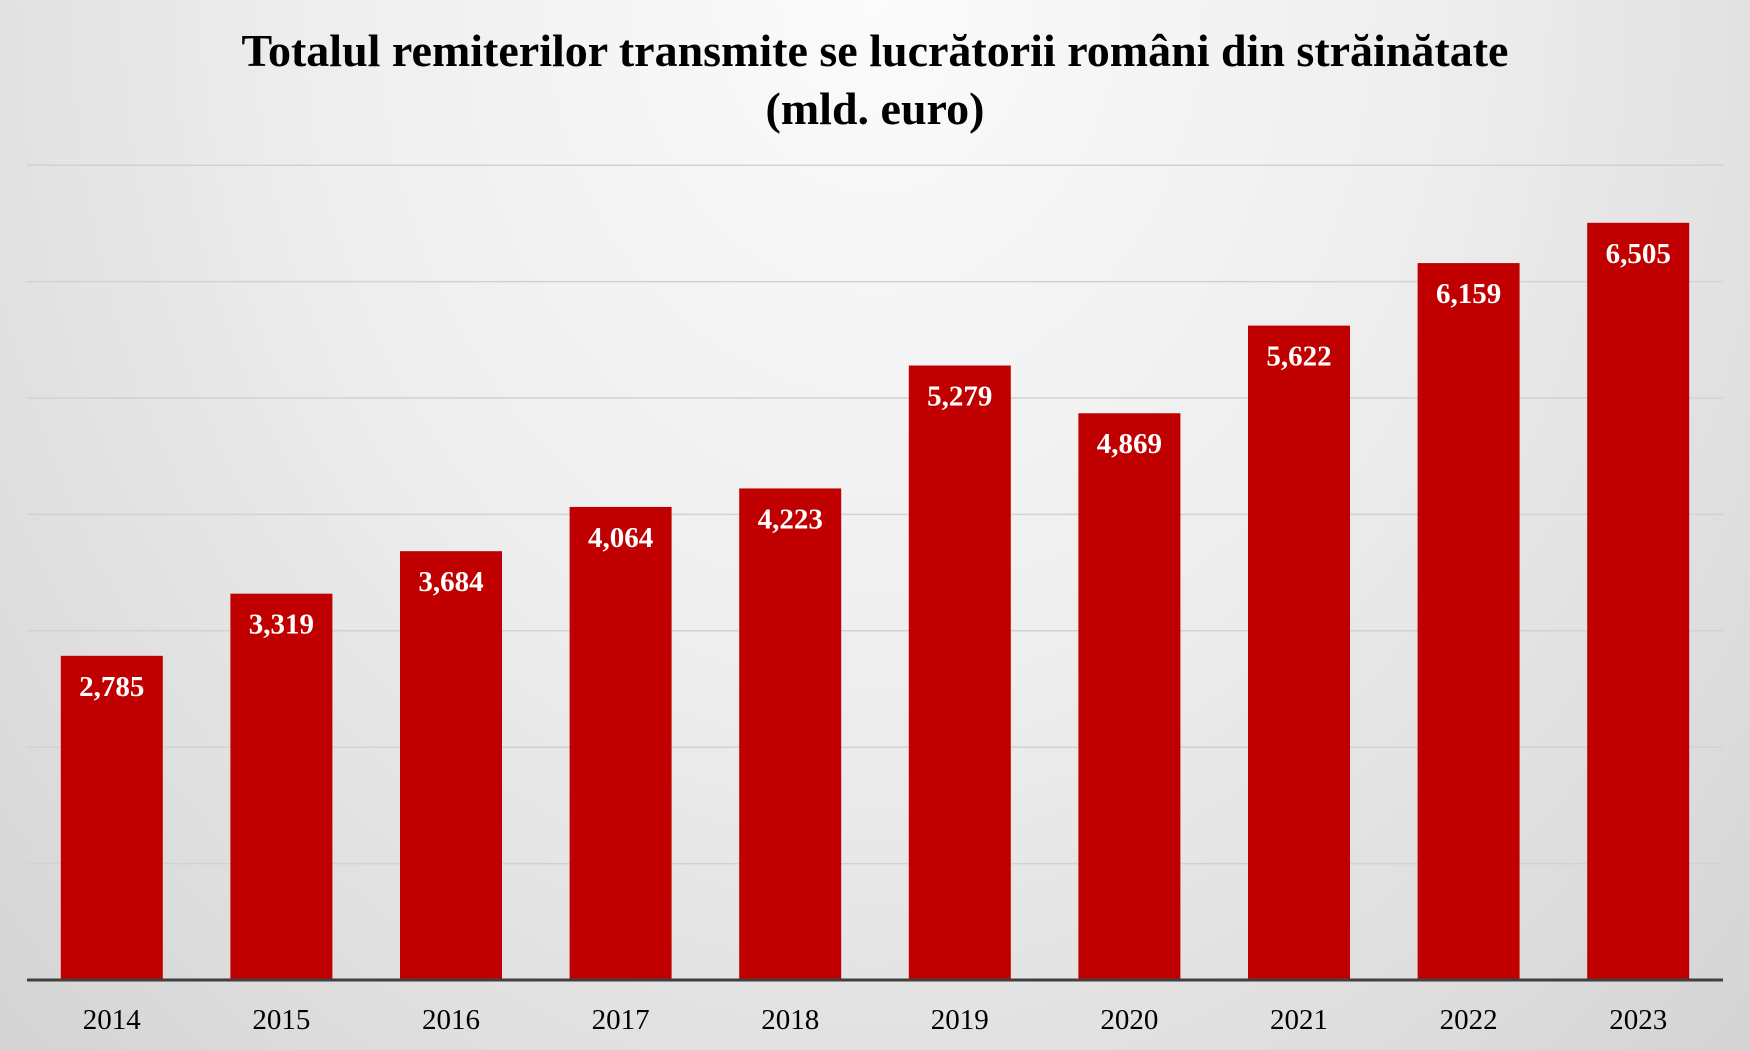 The image size is (1750, 1050). Describe the element at coordinates (111, 817) in the screenshot. I see `bar-2014` at that location.